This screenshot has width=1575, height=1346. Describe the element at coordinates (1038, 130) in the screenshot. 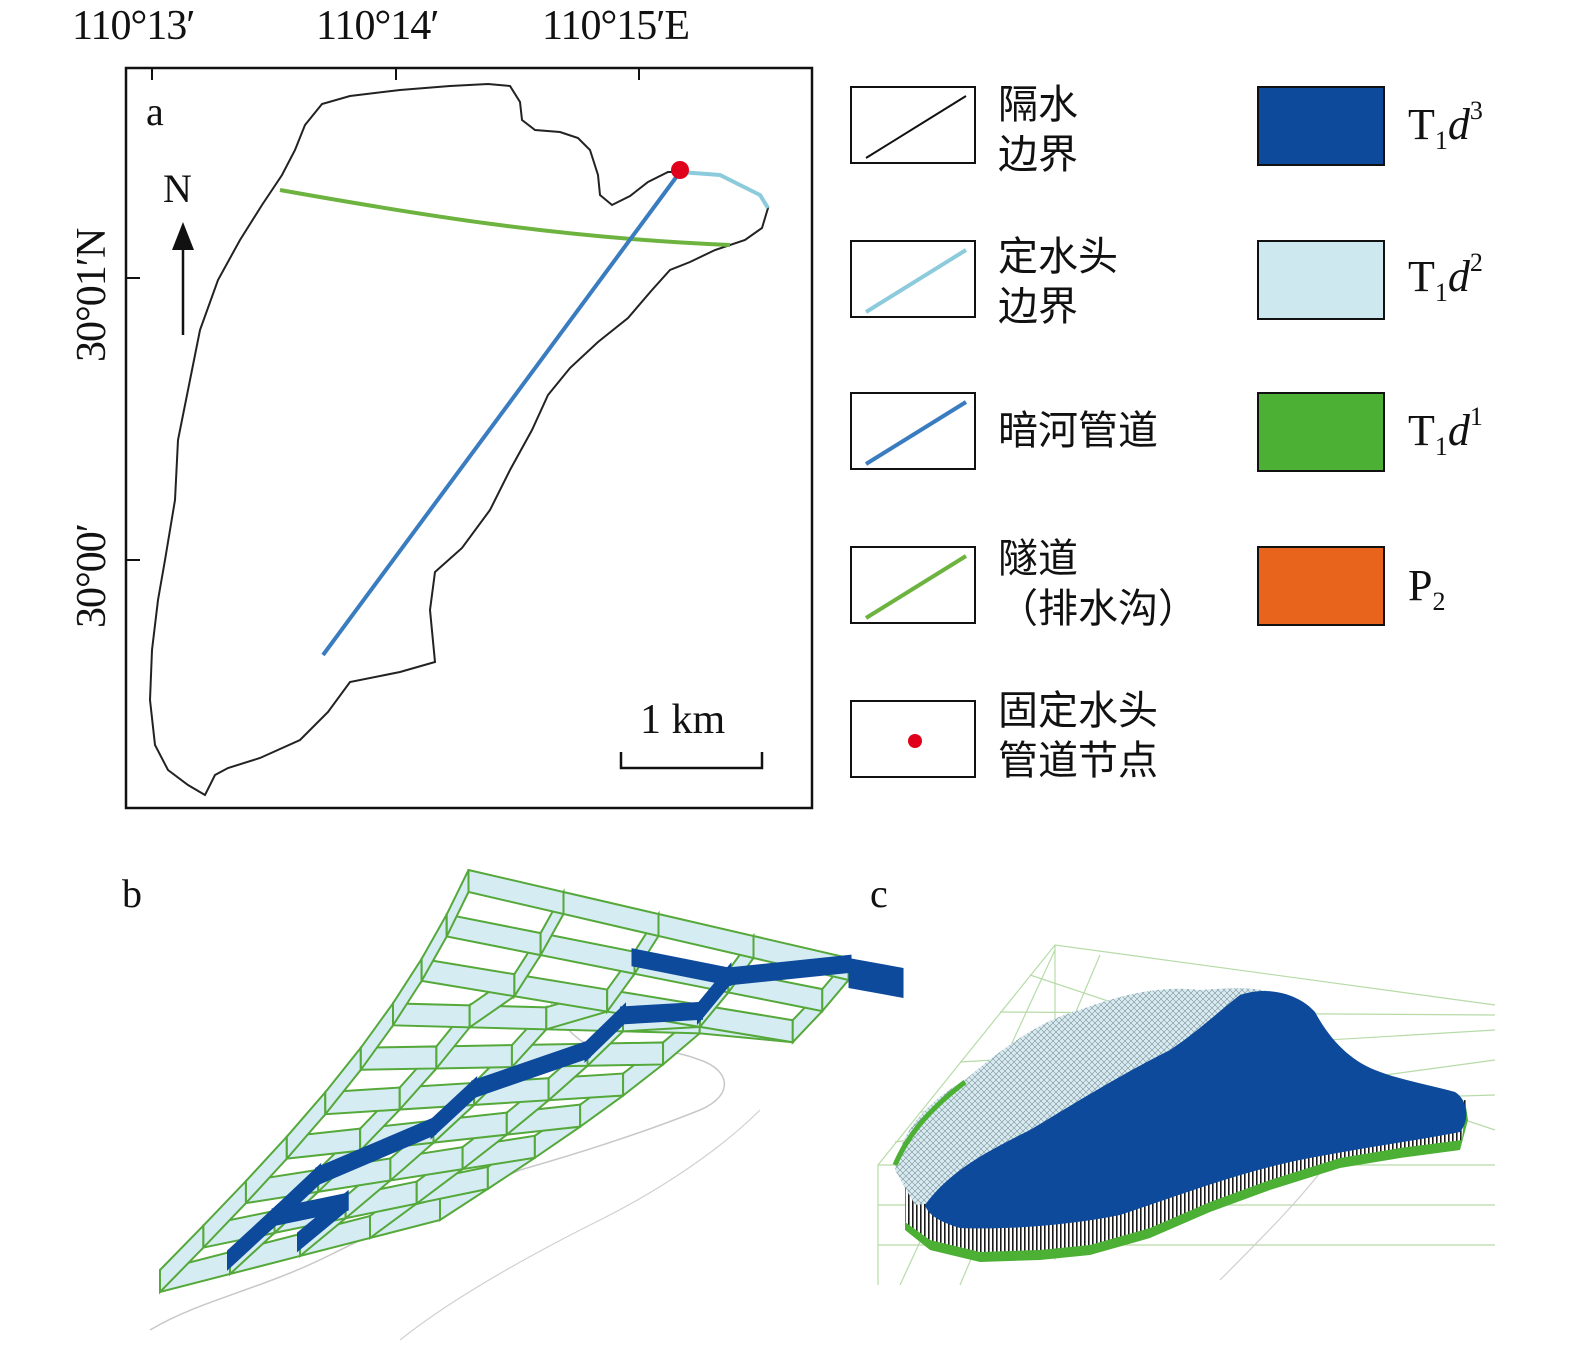

I see `legend-label-impermeable: 隔水 边界` at that location.